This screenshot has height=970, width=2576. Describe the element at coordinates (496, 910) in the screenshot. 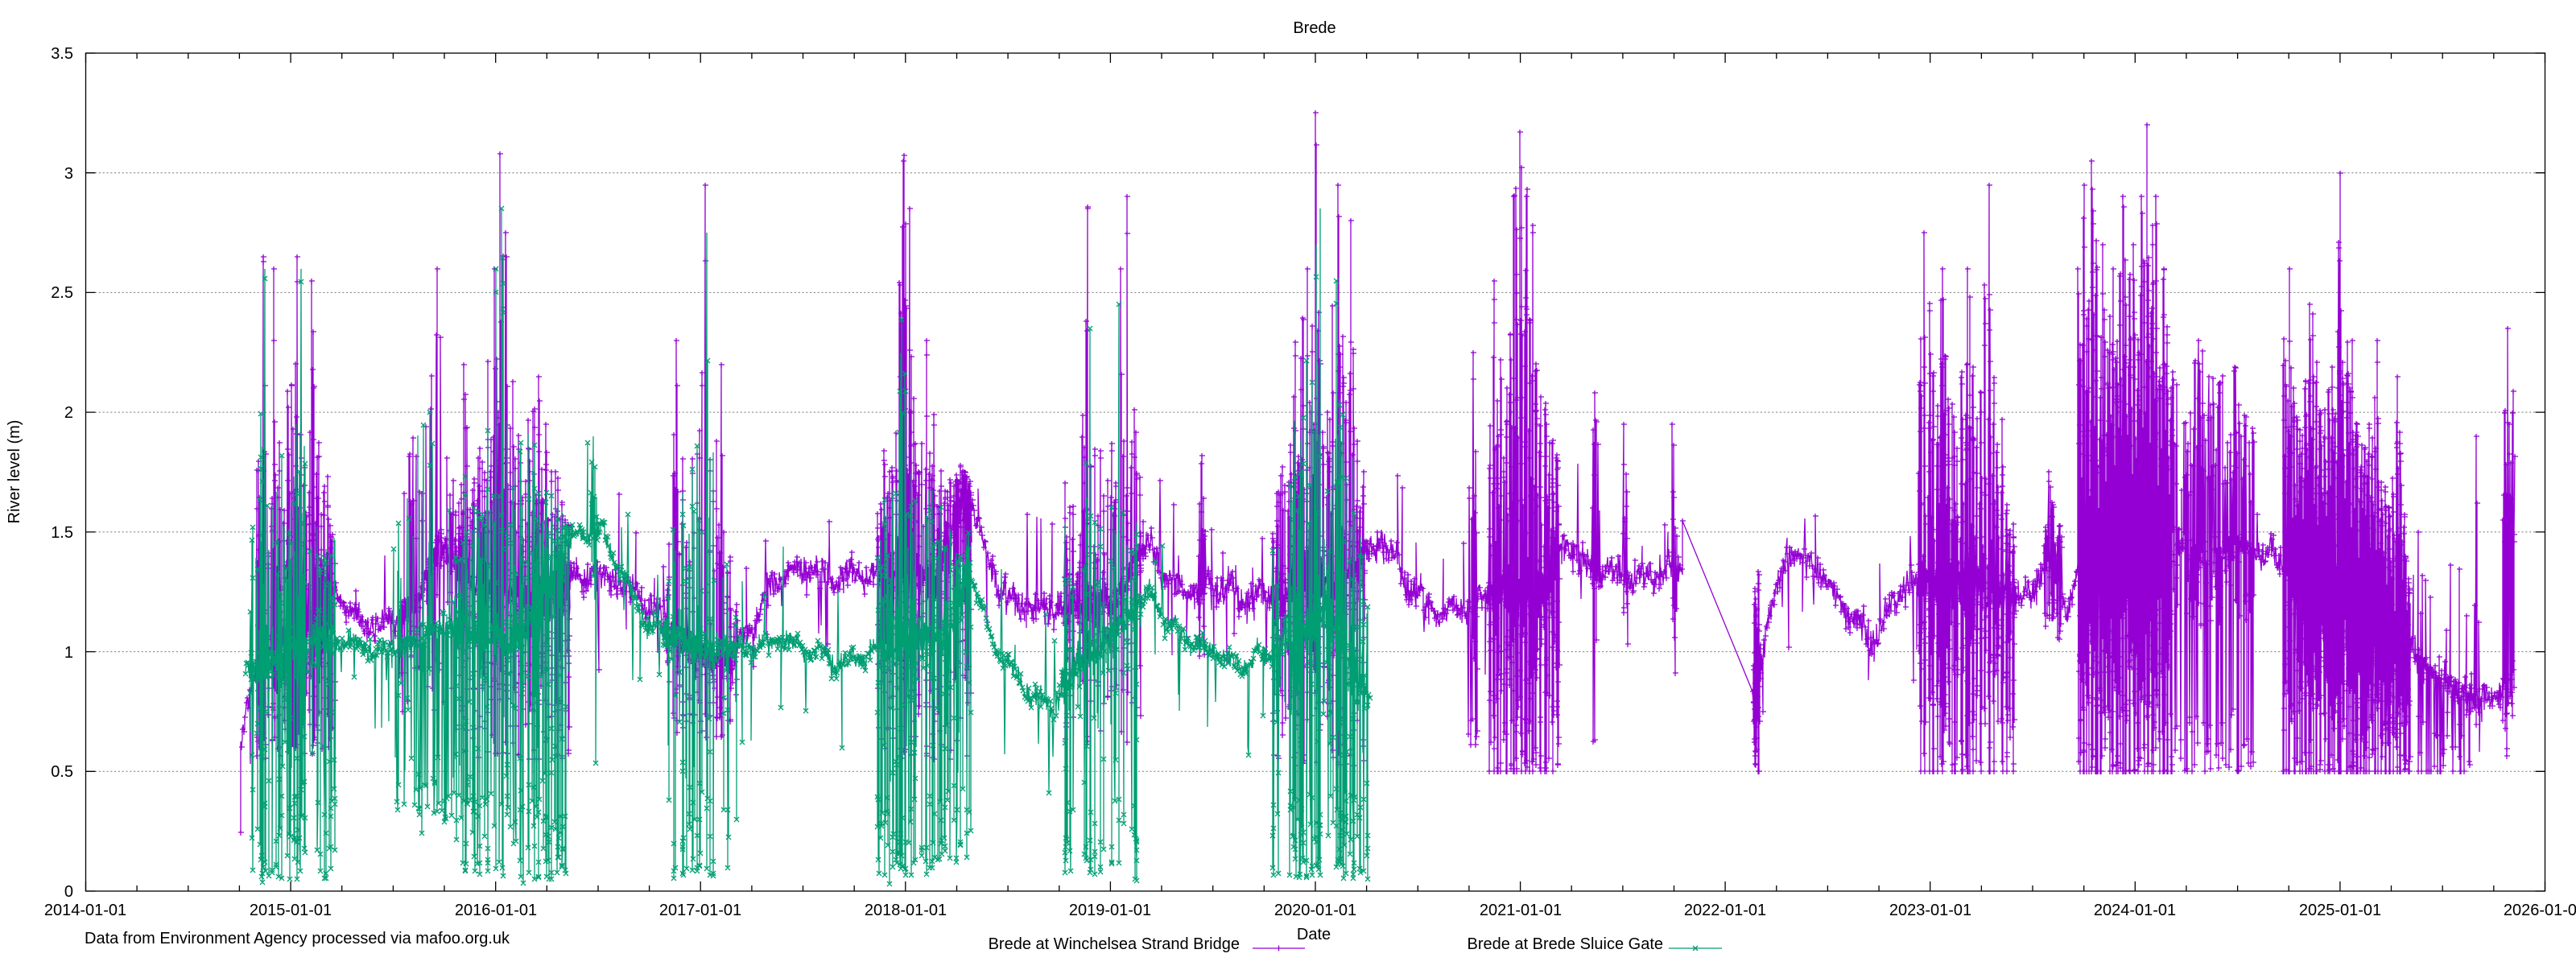

I see `svg-text: 2016-01-01` at that location.